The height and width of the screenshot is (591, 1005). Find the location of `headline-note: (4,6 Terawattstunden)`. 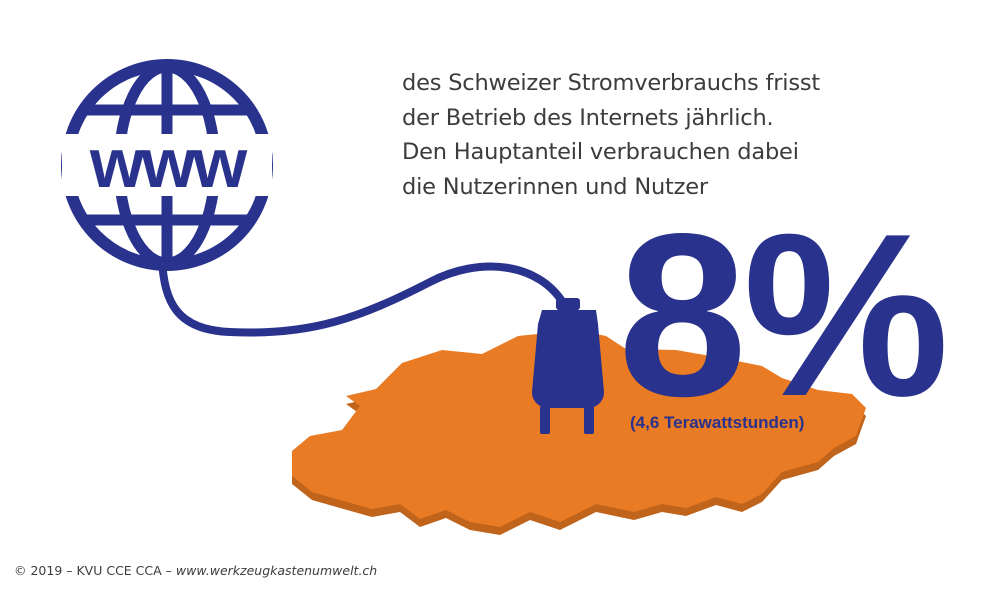

headline-note: (4,6 Terawattstunden) is located at coordinates (717, 422).